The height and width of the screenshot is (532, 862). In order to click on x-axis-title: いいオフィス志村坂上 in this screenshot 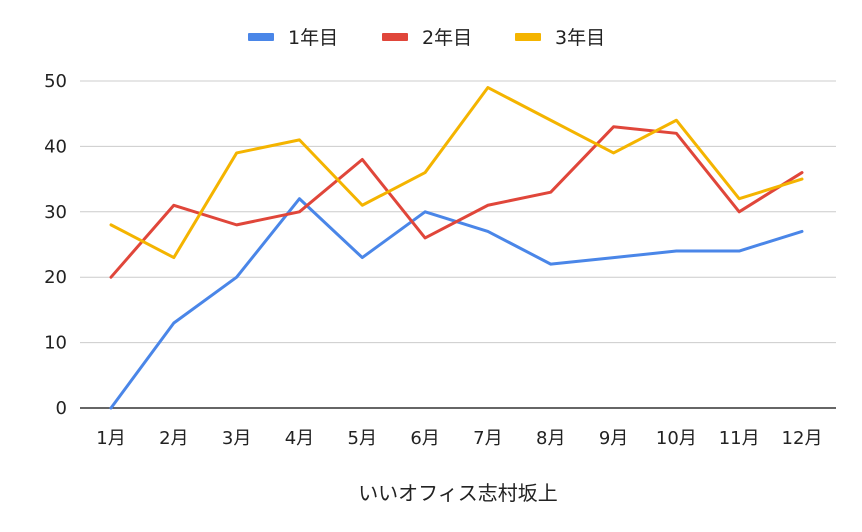, I will do `click(458, 493)`.